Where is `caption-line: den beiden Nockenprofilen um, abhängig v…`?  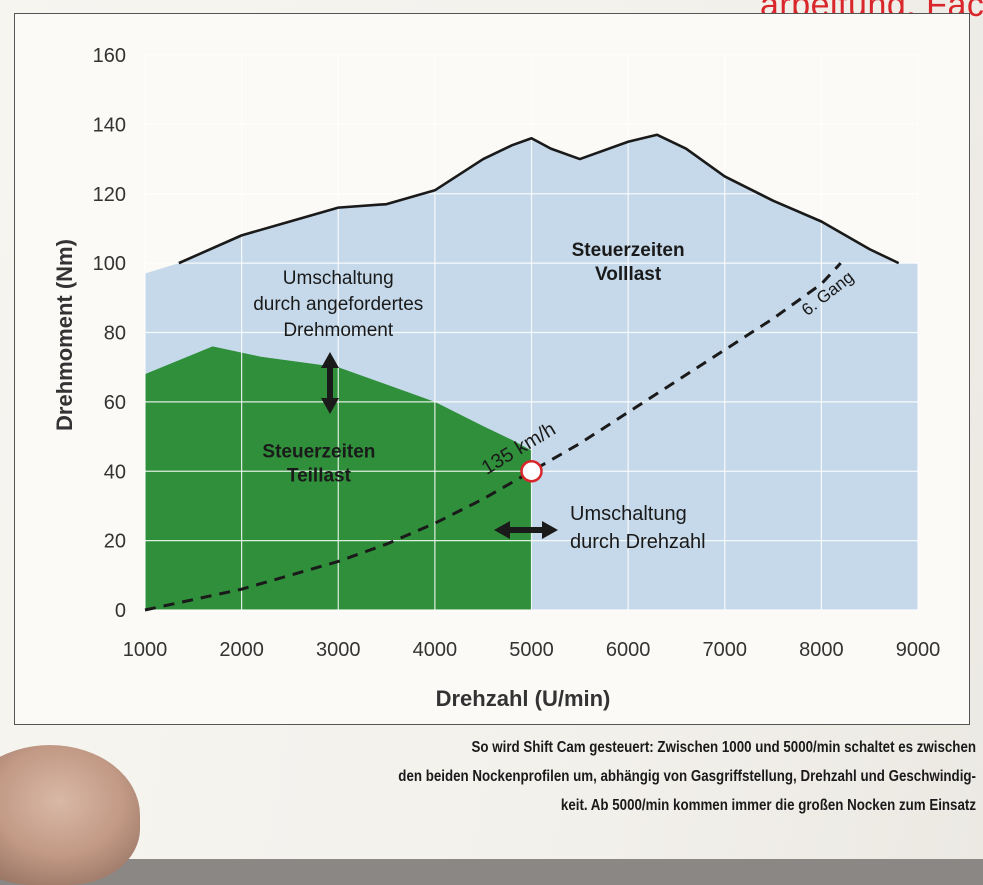
caption-line: den beiden Nockenprofilen um, abhängig v… is located at coordinates (687, 776).